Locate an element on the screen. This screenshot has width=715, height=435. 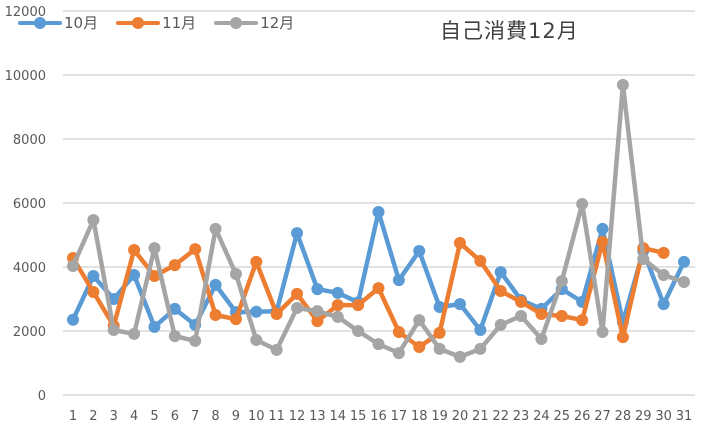
x-tick-label: 31 is located at coordinates (684, 416).